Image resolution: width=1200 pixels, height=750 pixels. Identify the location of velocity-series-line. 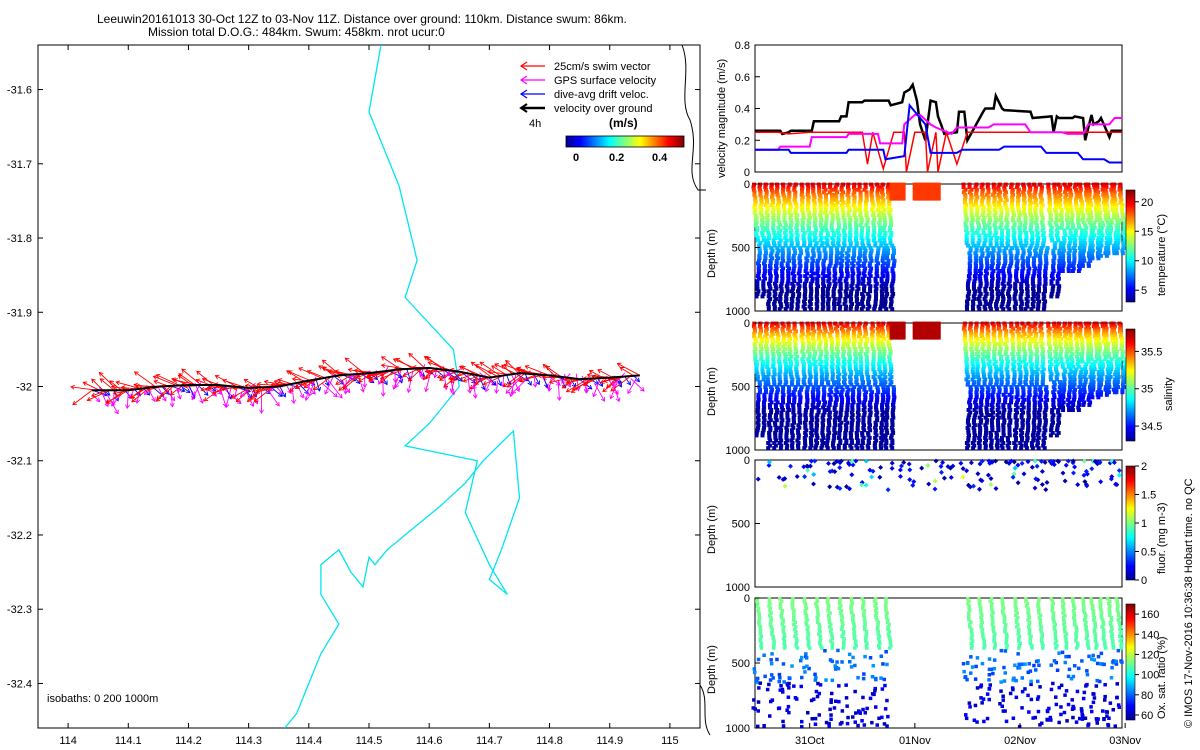
(938, 133).